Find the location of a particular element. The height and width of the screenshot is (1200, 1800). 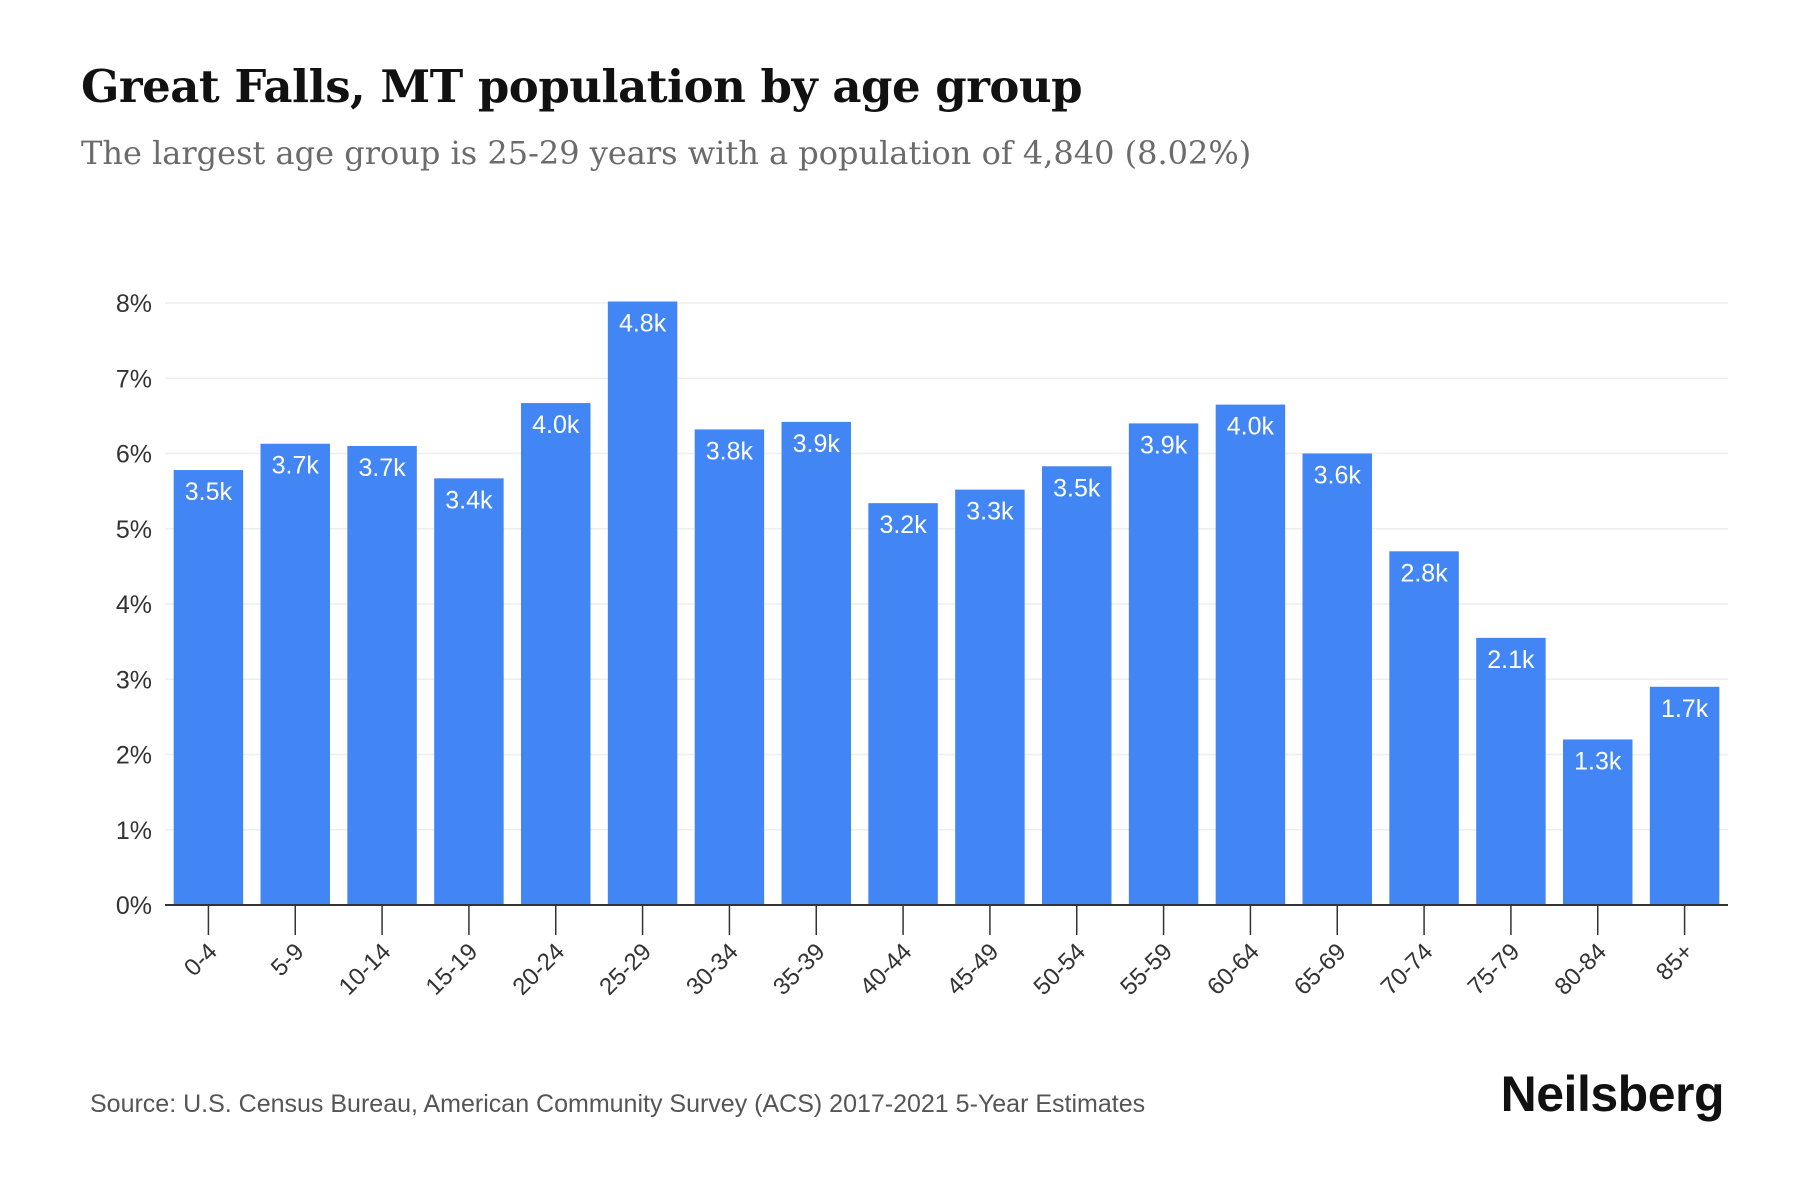

y-tick-label: 4% is located at coordinates (134, 605).